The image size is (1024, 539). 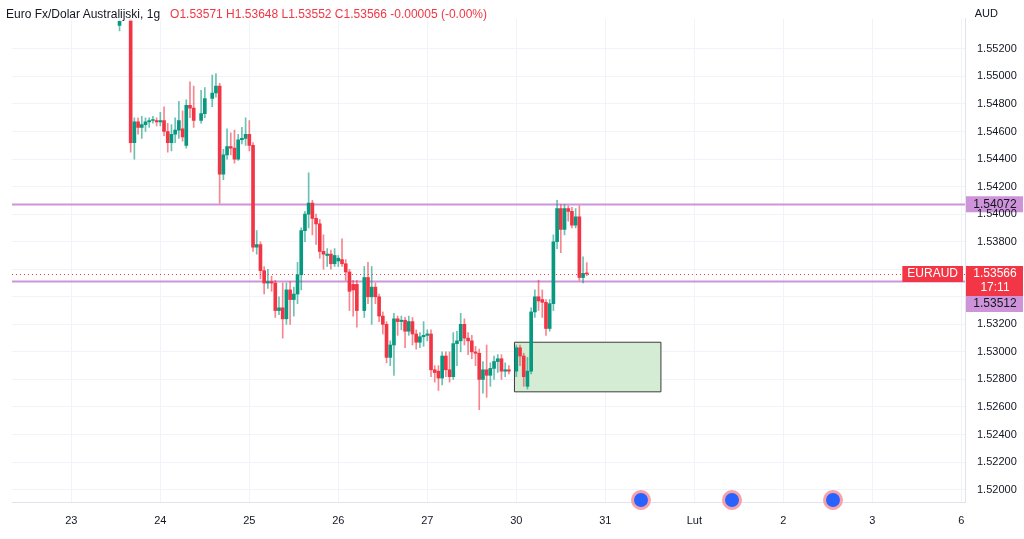 I want to click on y-tick-label: 1.55000, so click(x=997, y=75).